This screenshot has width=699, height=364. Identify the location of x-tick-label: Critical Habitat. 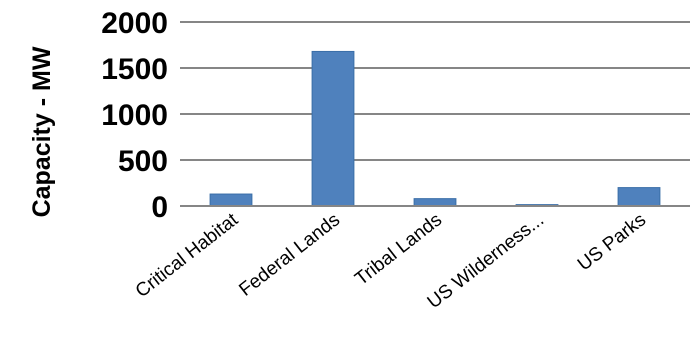
(187, 255).